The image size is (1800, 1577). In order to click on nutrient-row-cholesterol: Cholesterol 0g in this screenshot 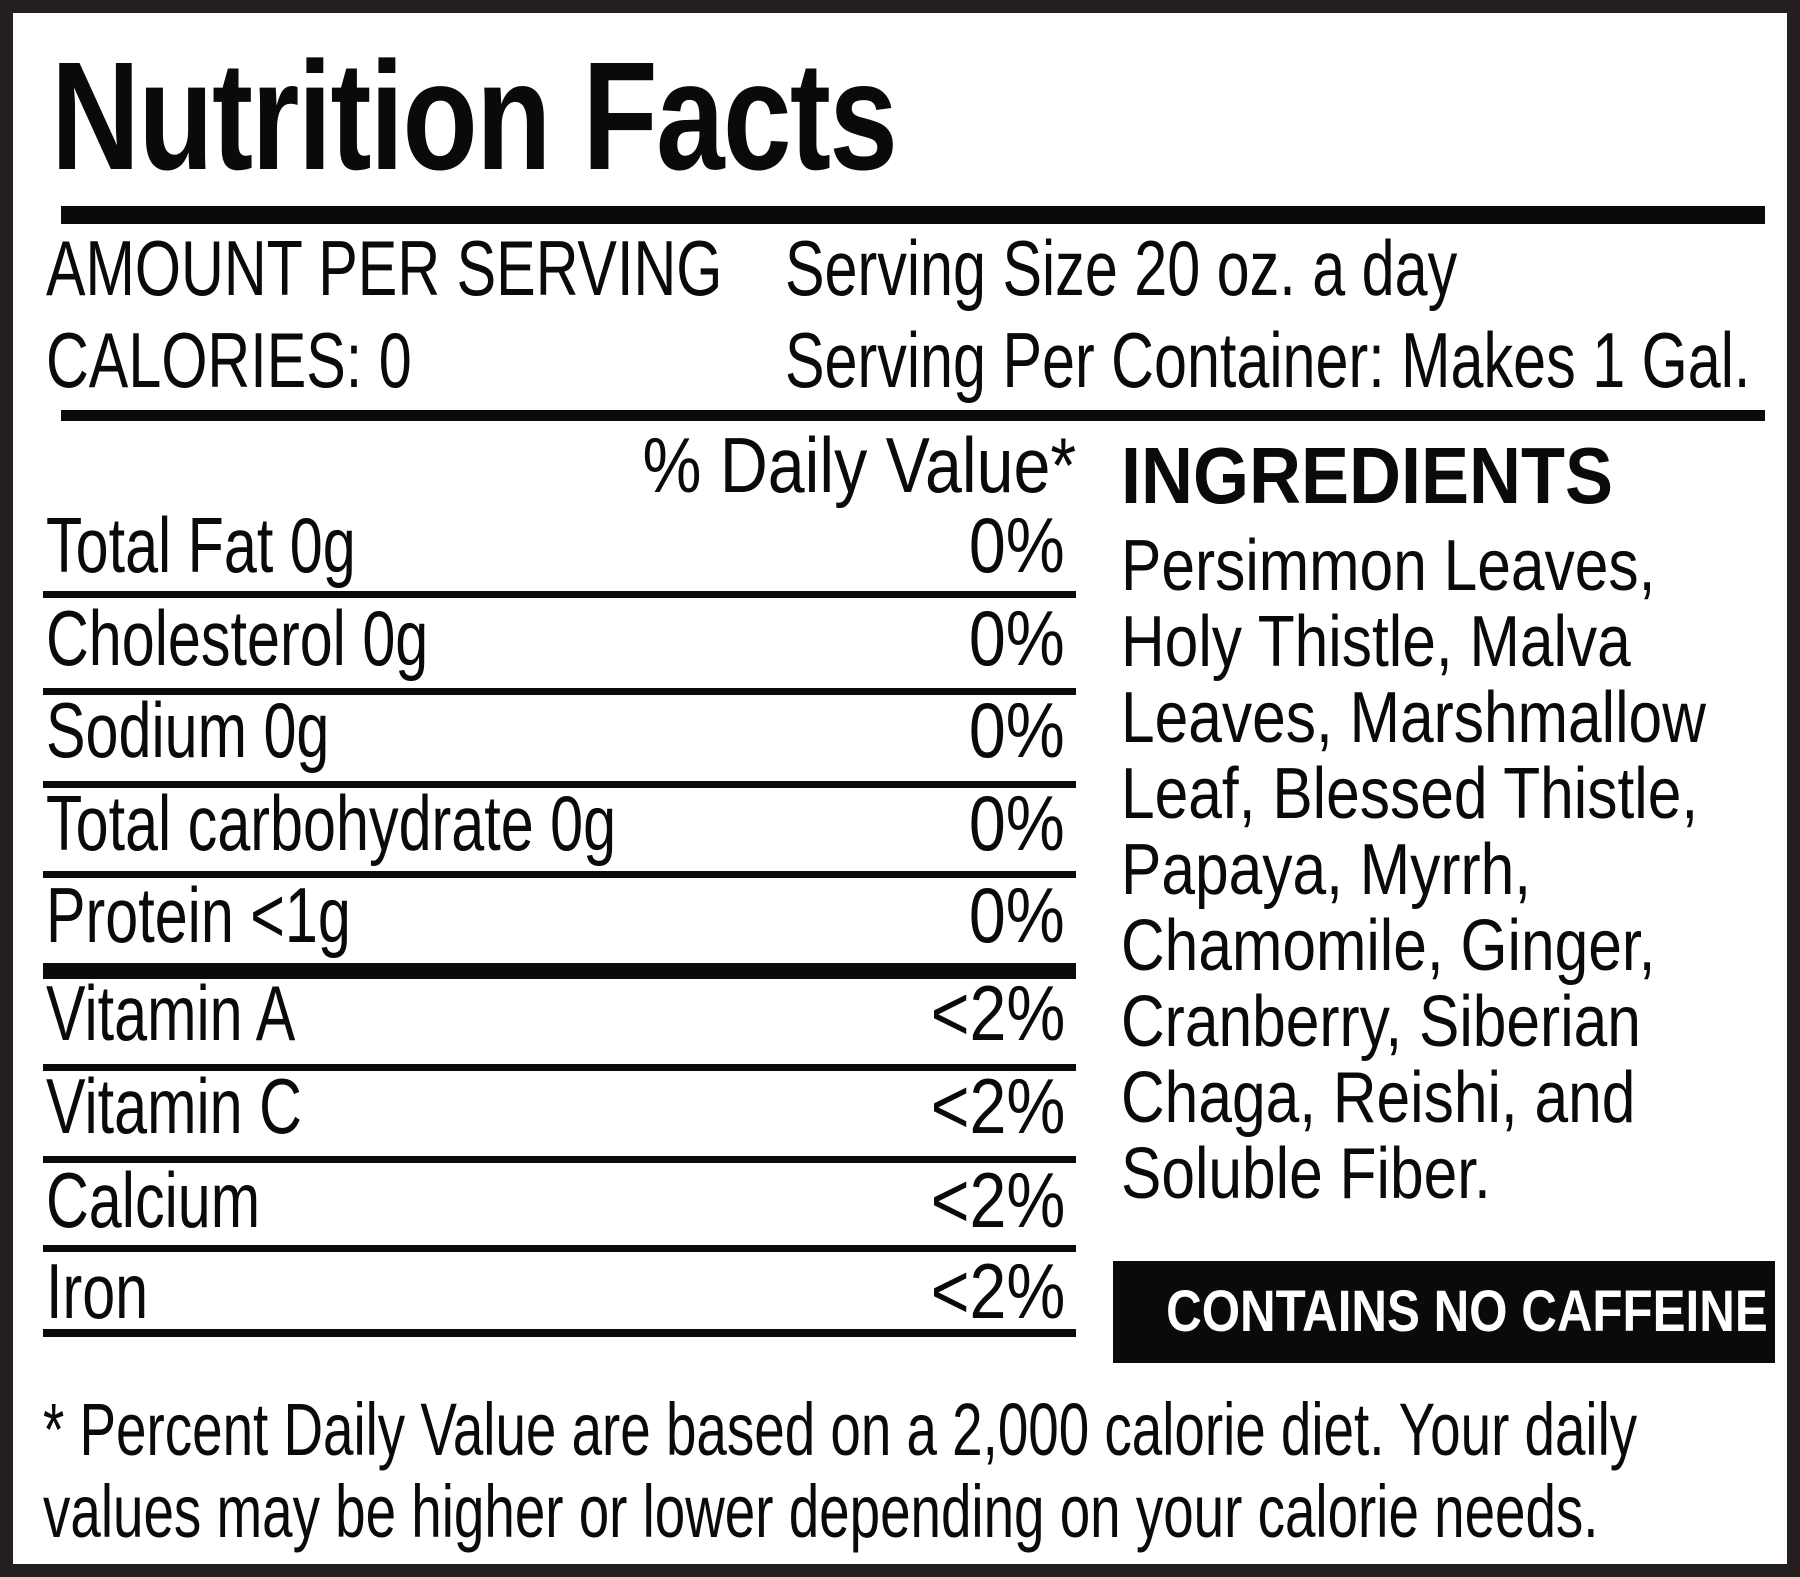, I will do `click(237, 638)`.